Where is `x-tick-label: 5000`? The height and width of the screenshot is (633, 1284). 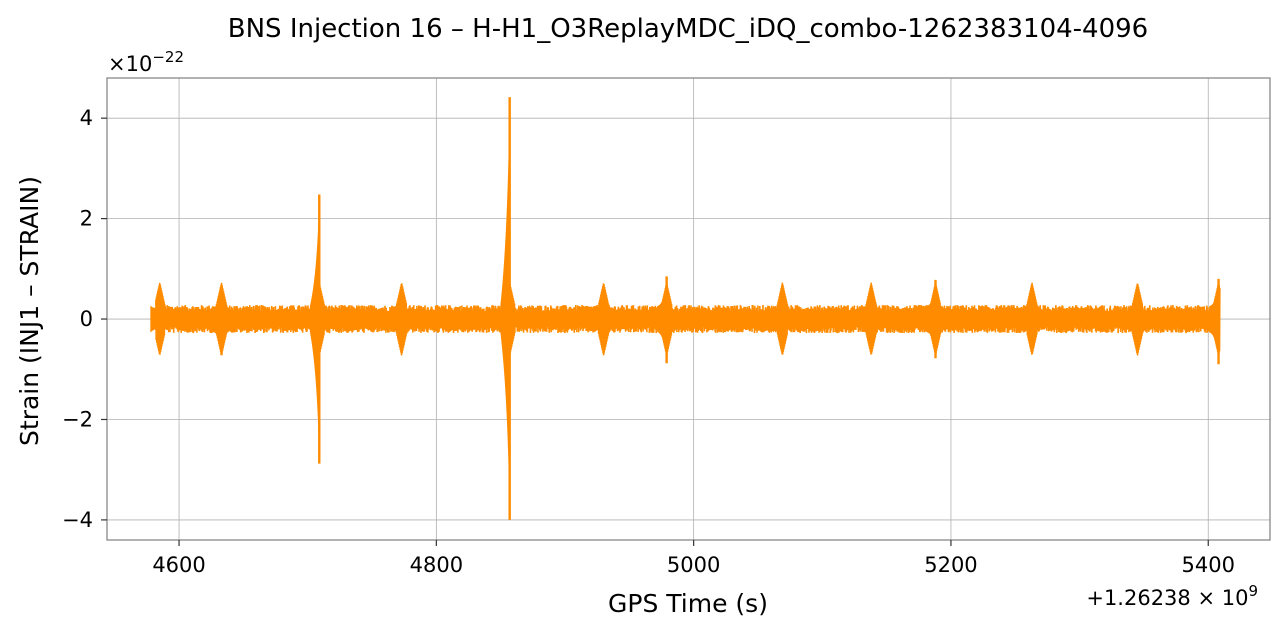 x-tick-label: 5000 is located at coordinates (693, 565).